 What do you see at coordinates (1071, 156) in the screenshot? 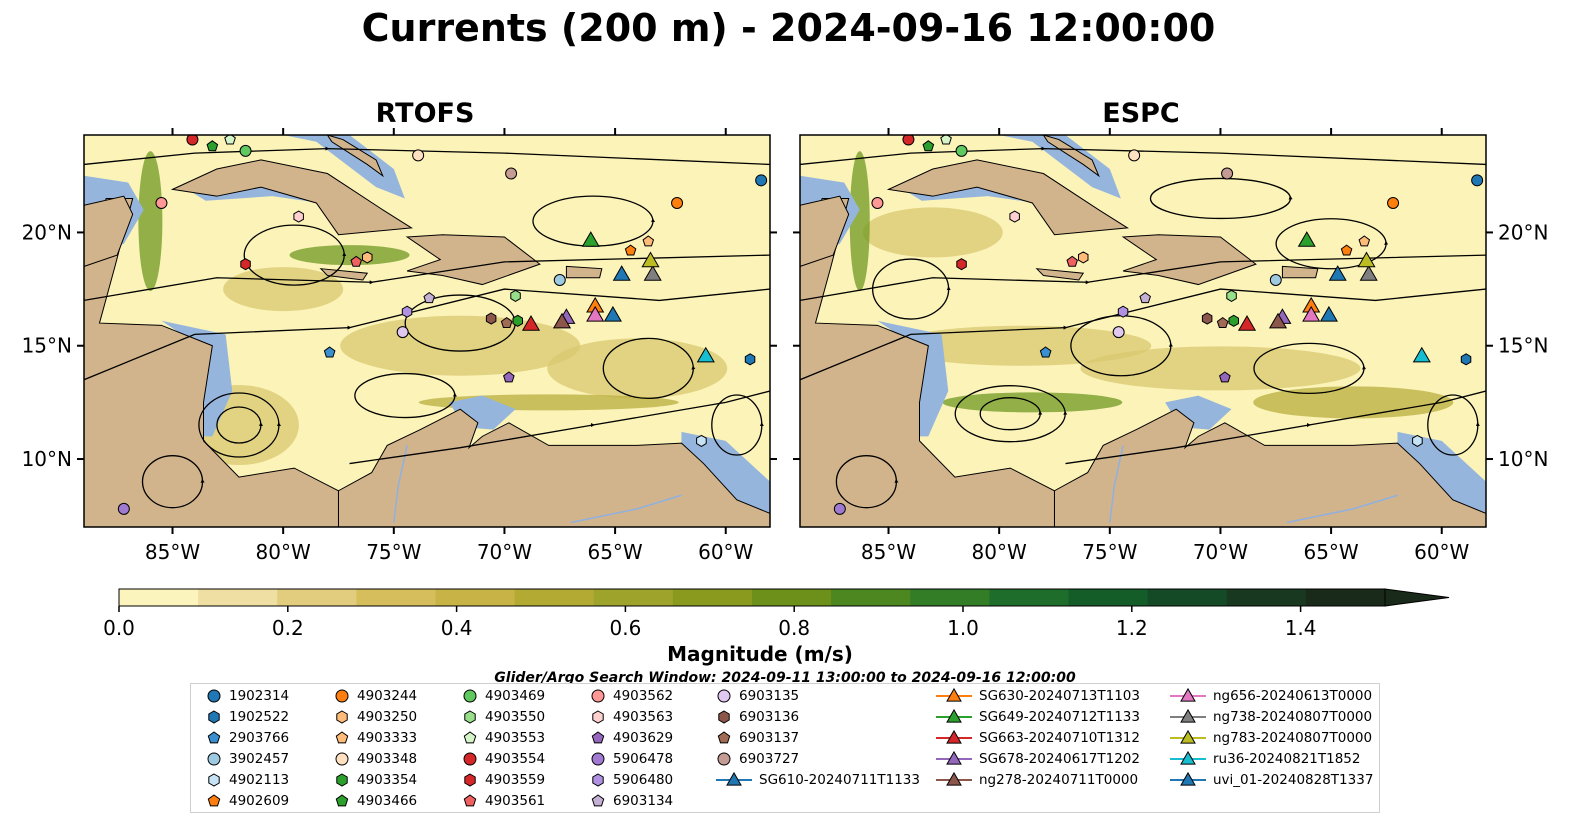
I see `land-bahamas` at bounding box center [1071, 156].